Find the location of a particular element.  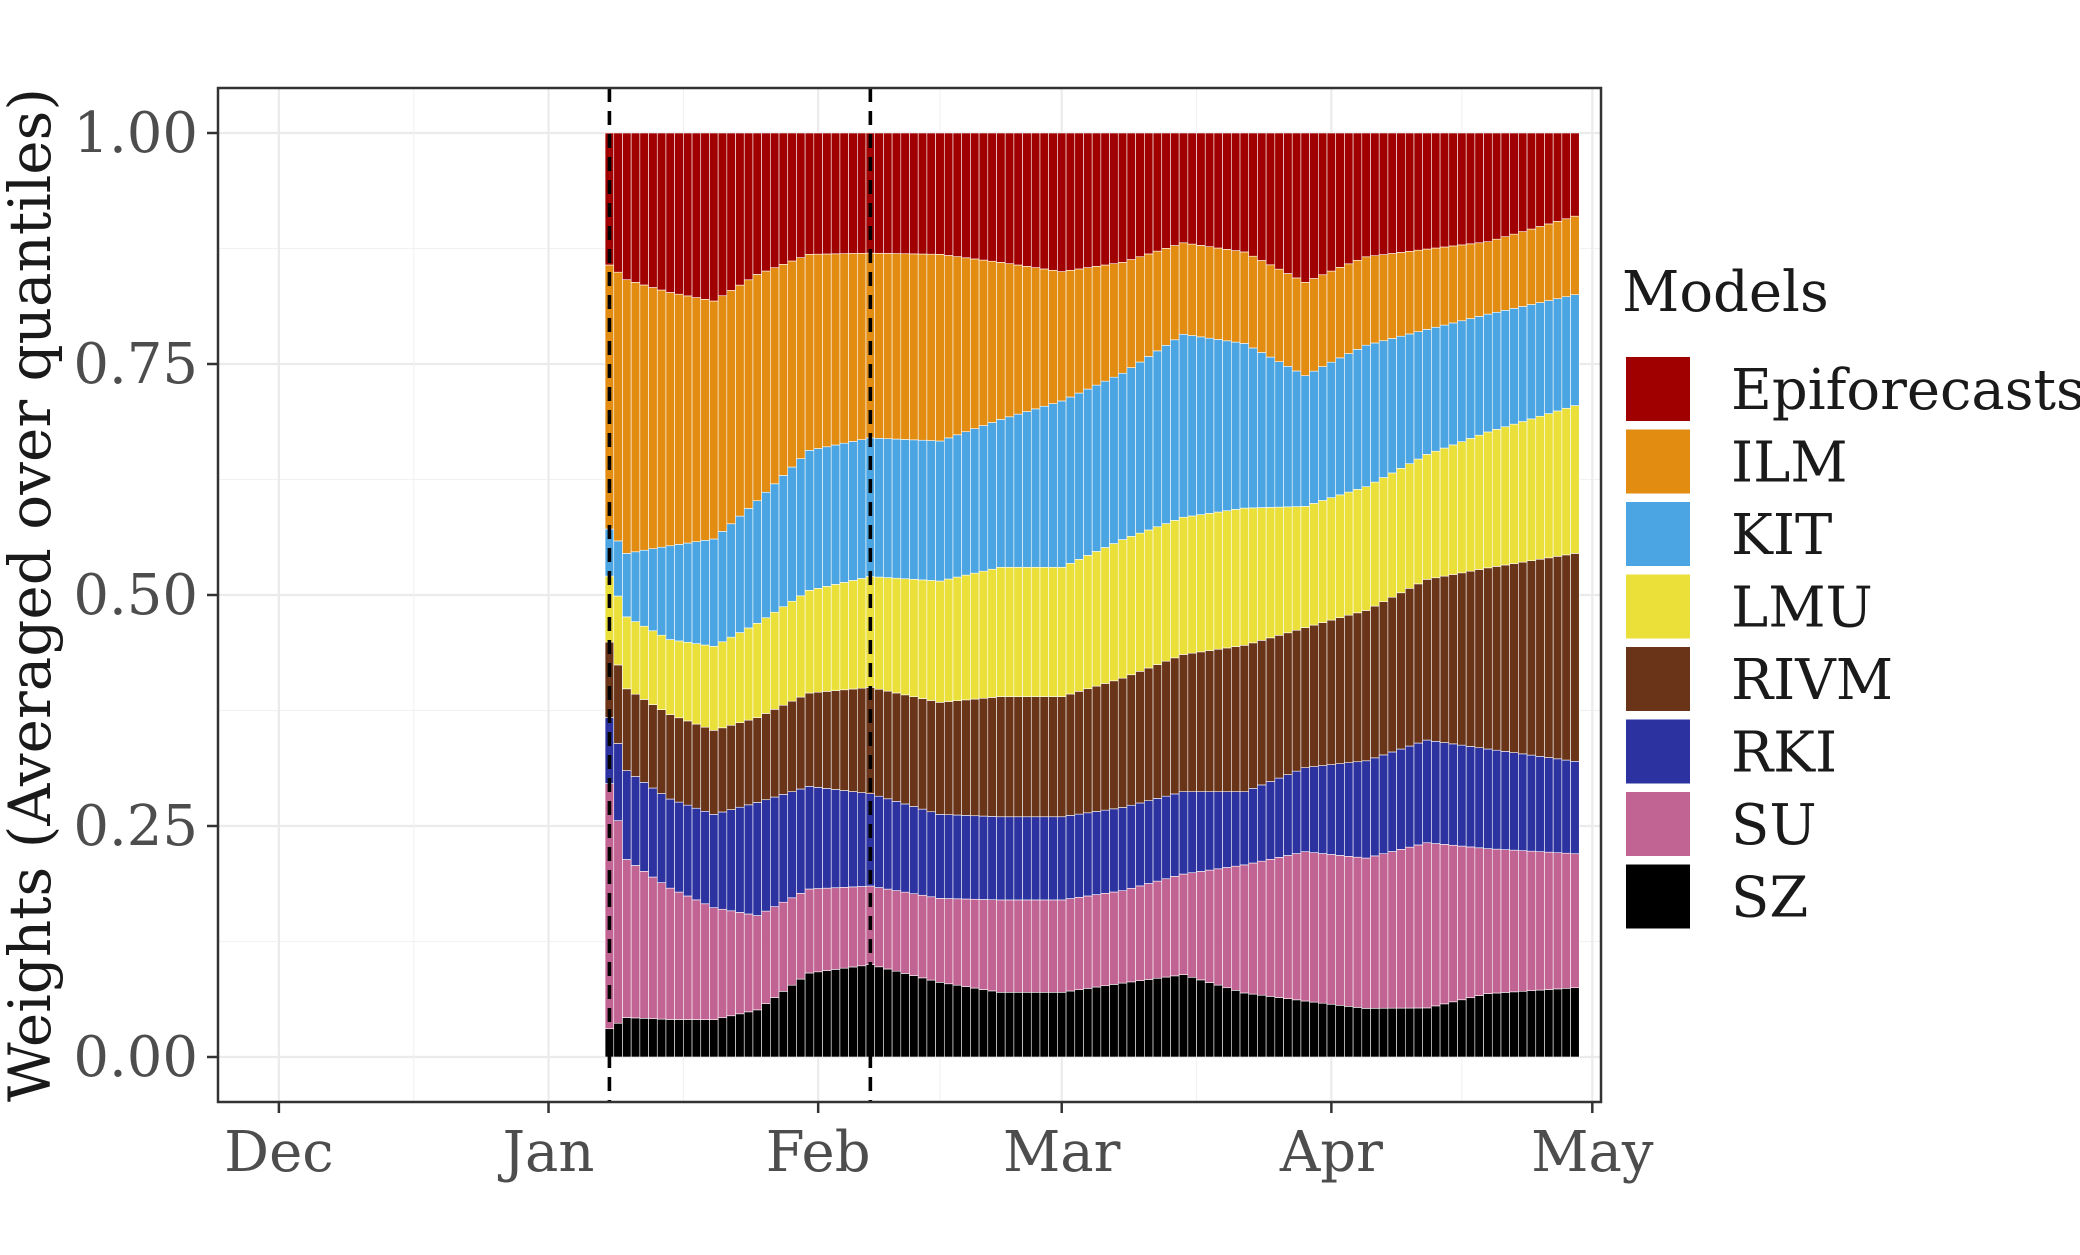

vertical-reference-lines is located at coordinates (740, 595).